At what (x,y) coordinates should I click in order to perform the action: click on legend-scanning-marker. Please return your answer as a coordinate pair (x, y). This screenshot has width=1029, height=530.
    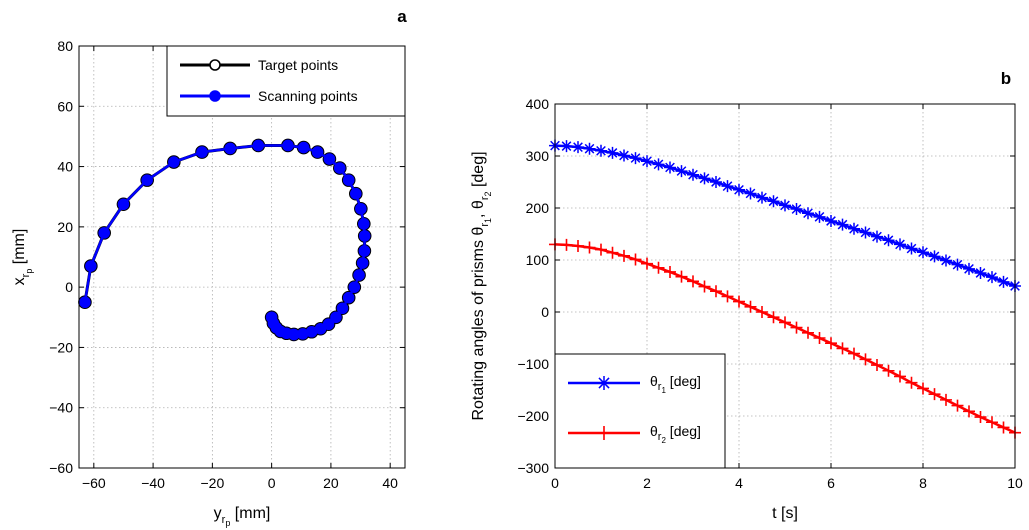
    Looking at the image, I should click on (215, 96).